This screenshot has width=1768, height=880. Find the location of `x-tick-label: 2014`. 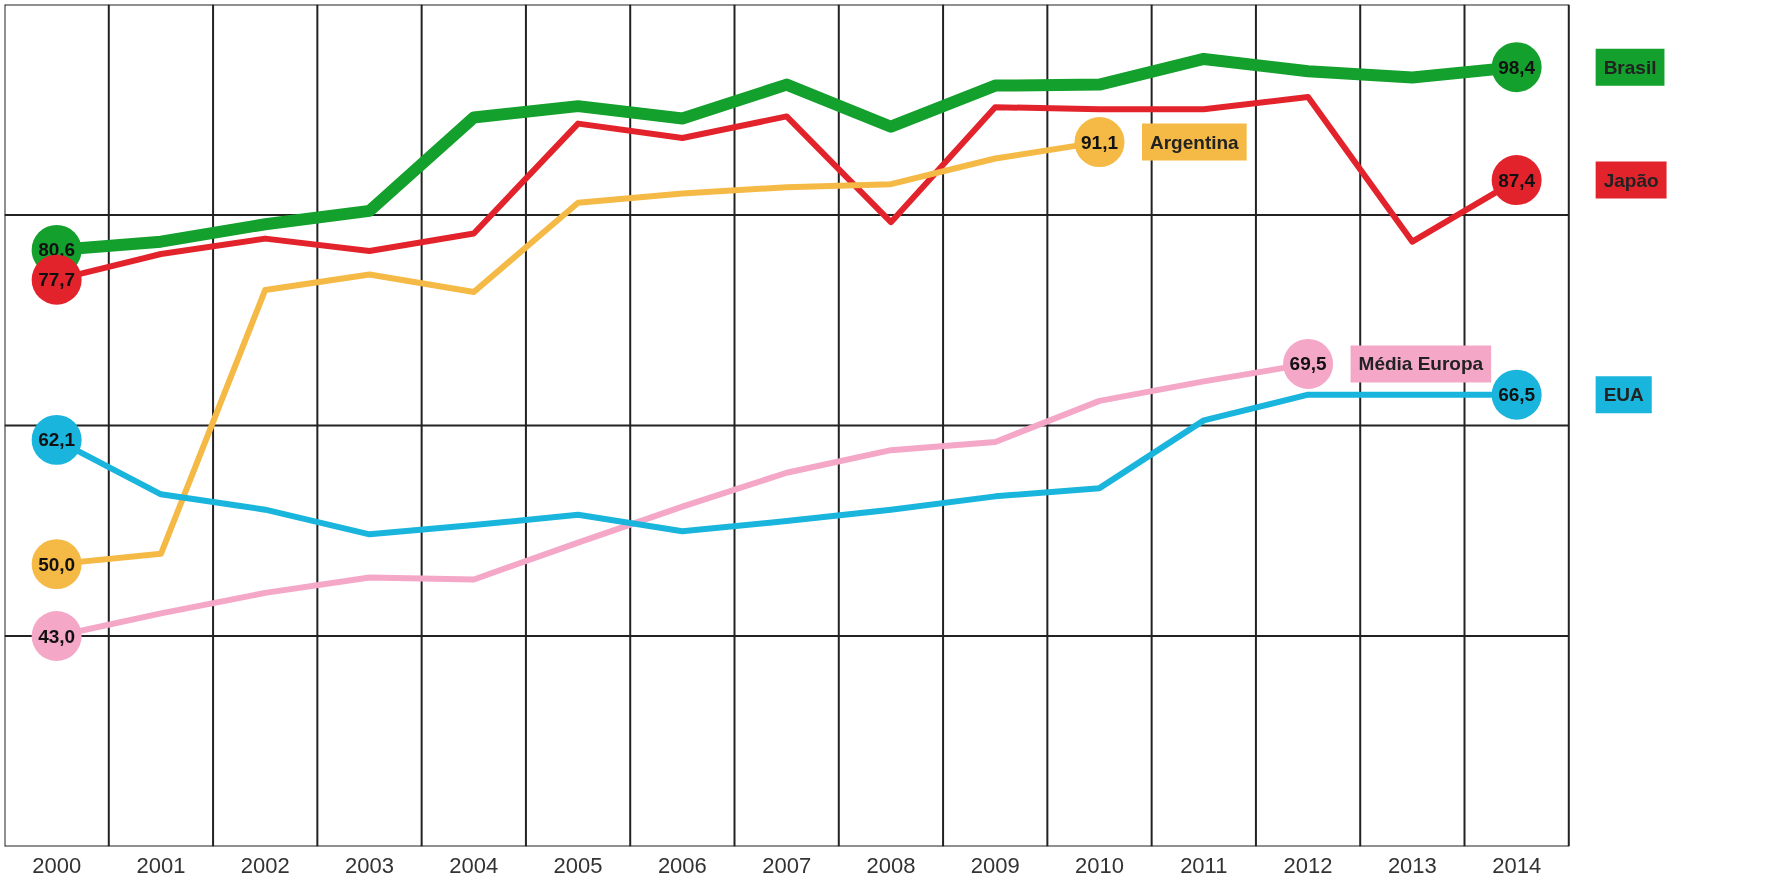

x-tick-label: 2014 is located at coordinates (1517, 865).